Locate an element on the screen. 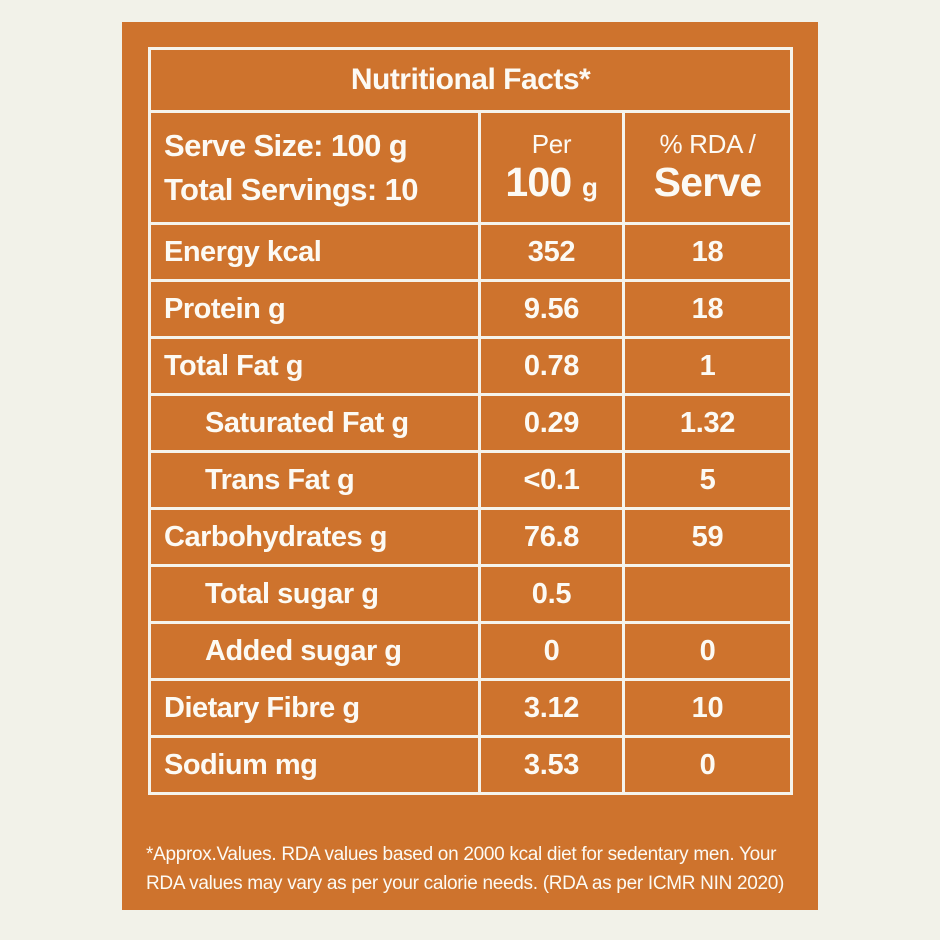 The image size is (940, 940). per-100g-label: 100 g is located at coordinates (551, 181).